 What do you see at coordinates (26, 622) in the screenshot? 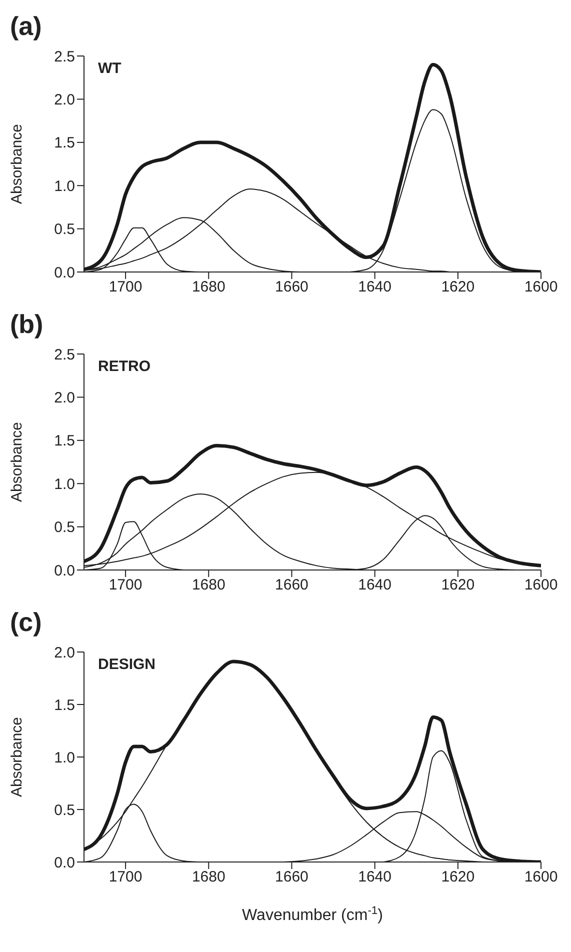
I see `chart-title: (c)` at bounding box center [26, 622].